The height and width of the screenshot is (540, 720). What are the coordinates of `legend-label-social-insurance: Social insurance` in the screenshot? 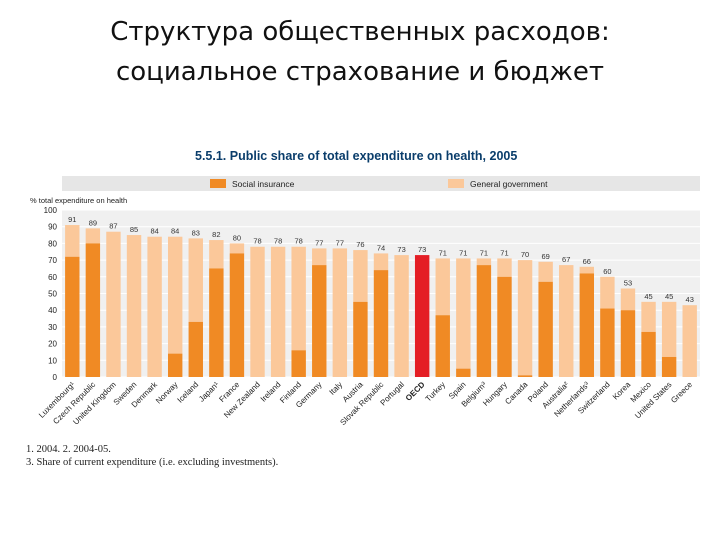 It's located at (263, 184).